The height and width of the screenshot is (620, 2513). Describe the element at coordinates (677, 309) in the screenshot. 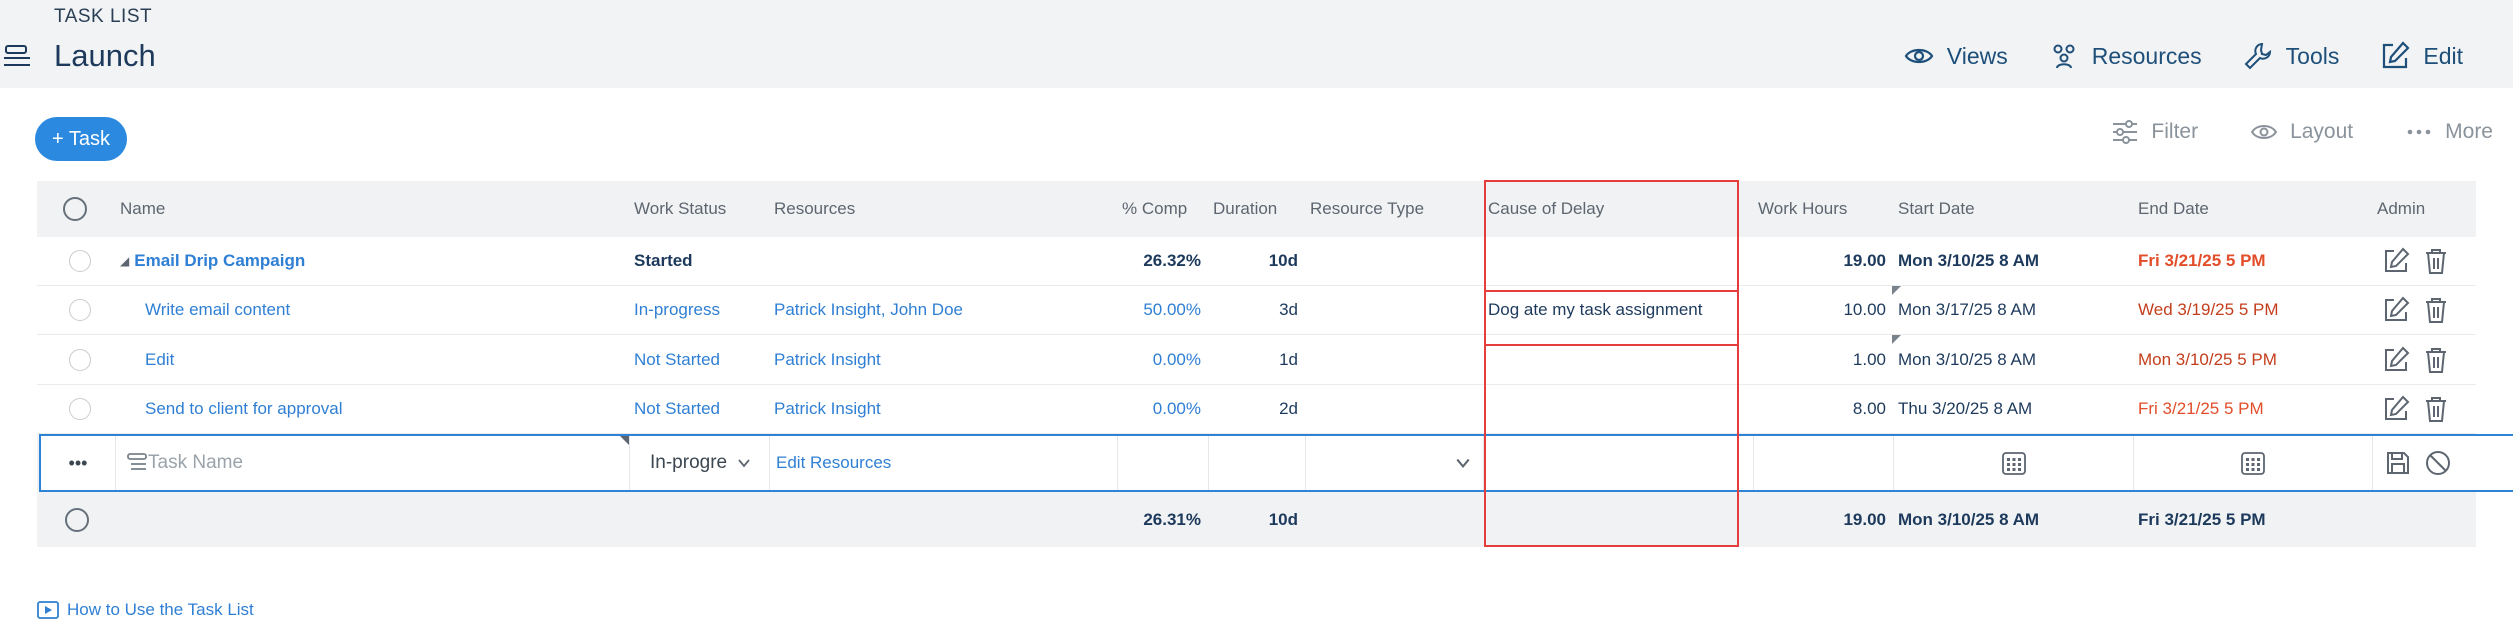

I see `work-status: In-progress` at that location.